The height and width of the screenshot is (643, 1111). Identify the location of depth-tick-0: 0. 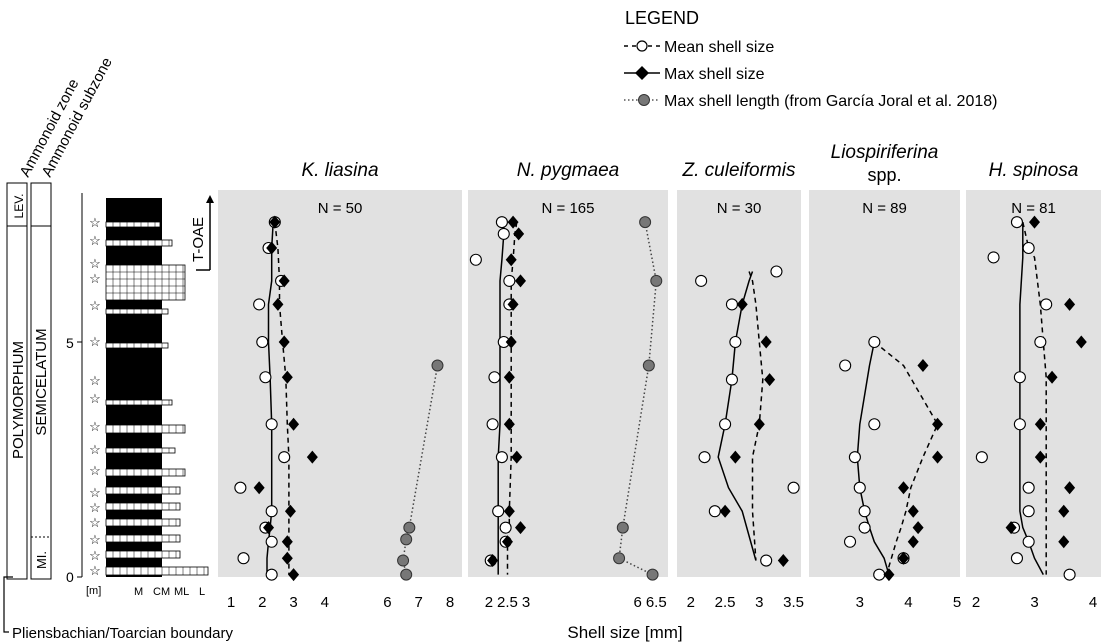
(70, 577).